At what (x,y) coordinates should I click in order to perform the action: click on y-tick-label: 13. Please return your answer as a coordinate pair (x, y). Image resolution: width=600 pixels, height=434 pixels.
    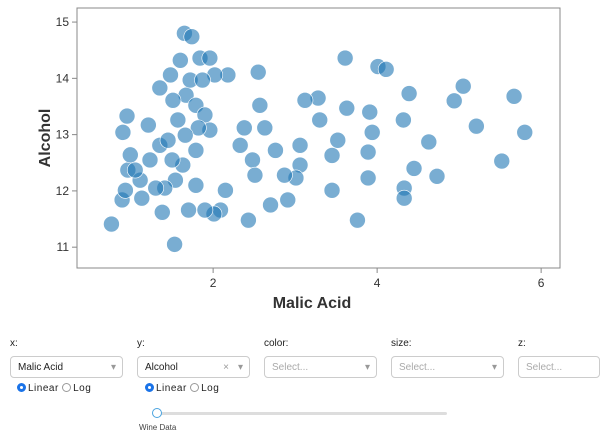
    Looking at the image, I should click on (63, 135).